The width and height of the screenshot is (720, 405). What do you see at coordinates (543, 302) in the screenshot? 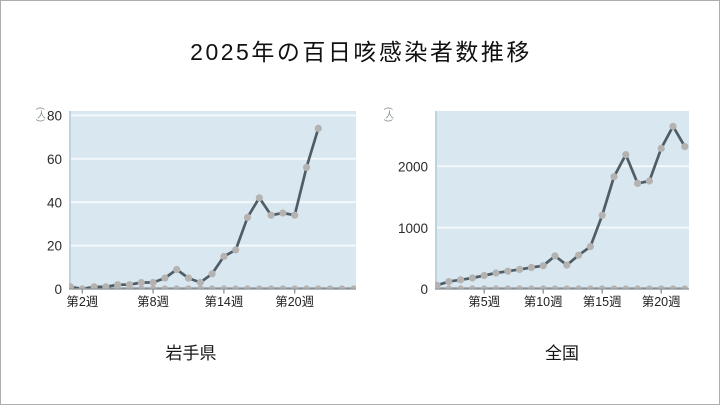
I see `x-tick-label: 第10週` at bounding box center [543, 302].